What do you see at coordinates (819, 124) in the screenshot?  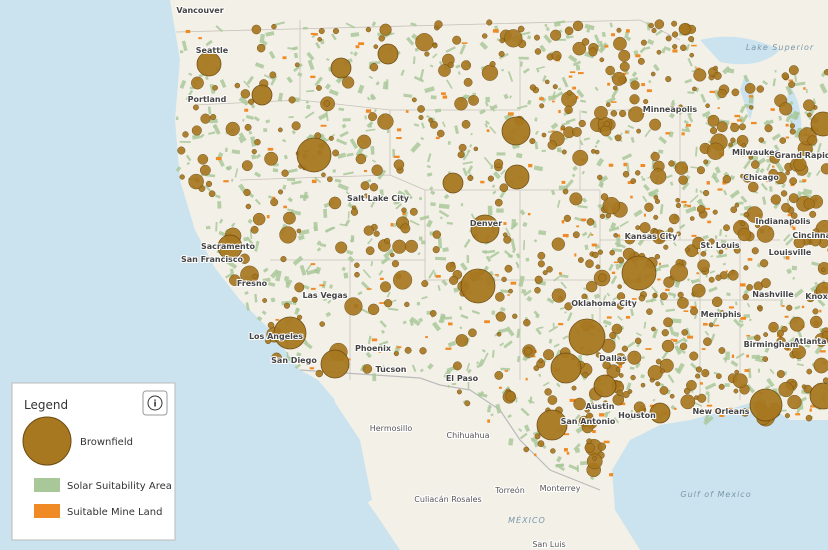 I see `brownfield-large` at bounding box center [819, 124].